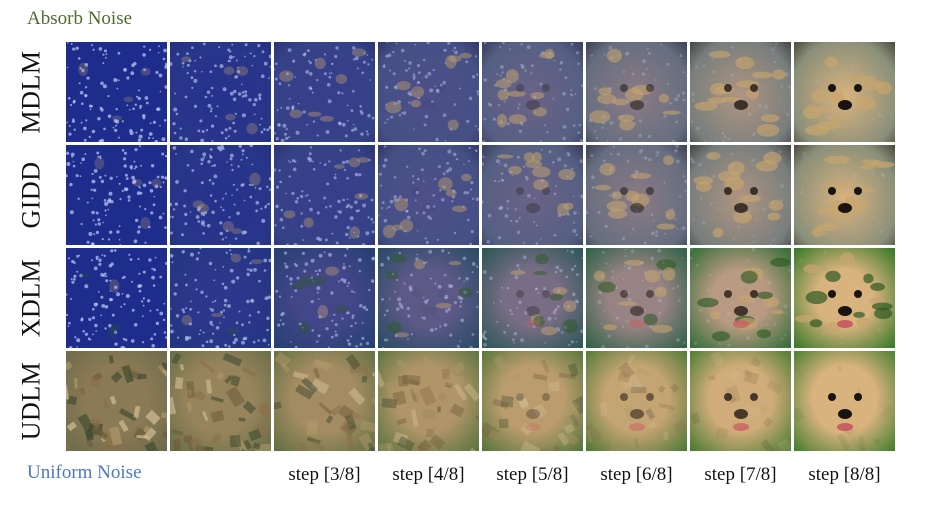  Describe the element at coordinates (740, 474) in the screenshot. I see `step-label-7: step [7/8]` at that location.